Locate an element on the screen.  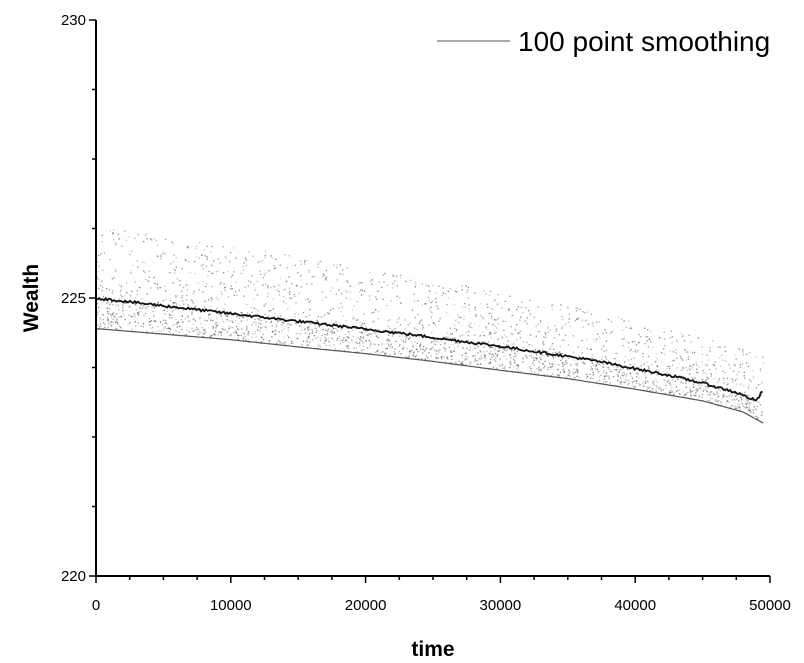
smoothing-line is located at coordinates (429, 349).